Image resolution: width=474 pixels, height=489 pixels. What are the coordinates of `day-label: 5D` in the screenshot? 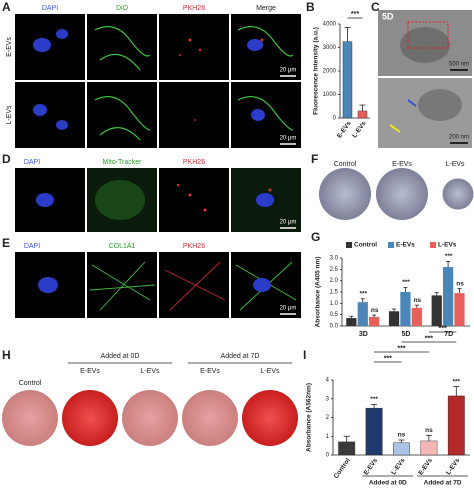 It's located at (388, 16).